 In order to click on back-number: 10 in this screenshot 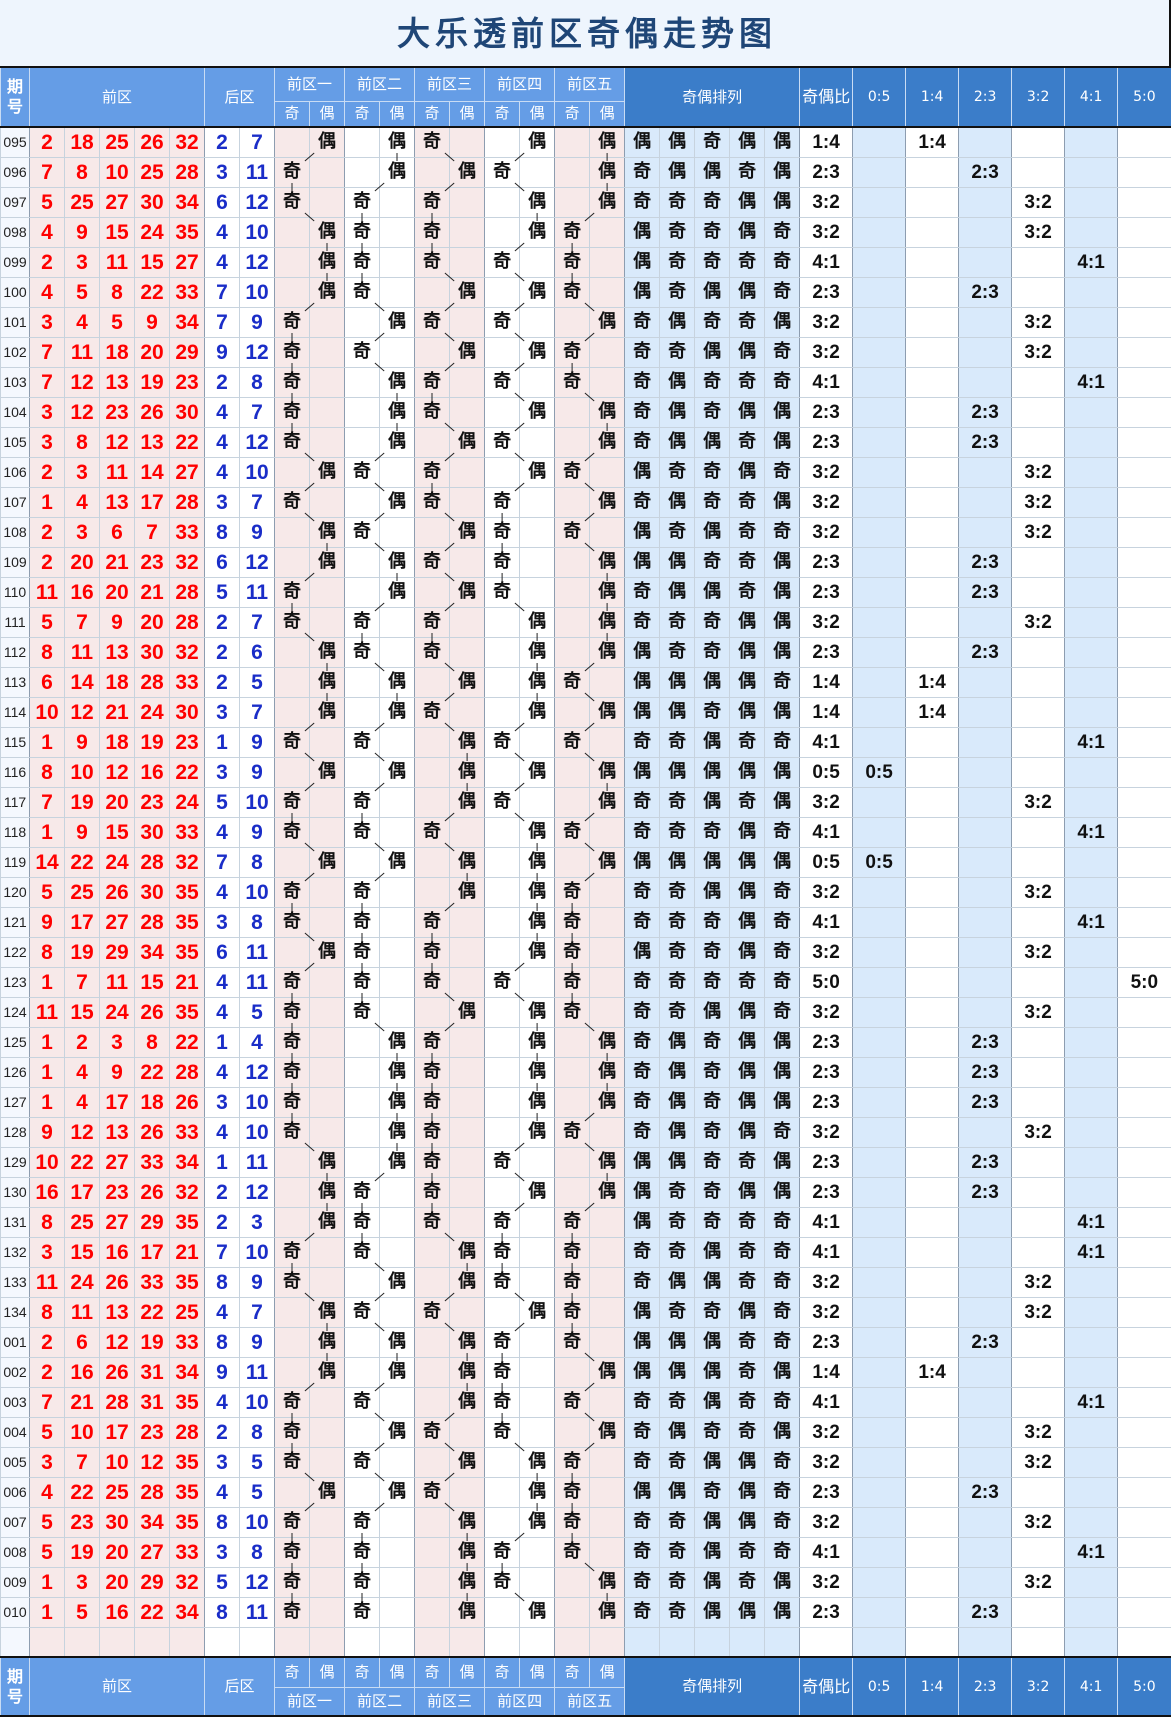, I will do `click(257, 802)`.